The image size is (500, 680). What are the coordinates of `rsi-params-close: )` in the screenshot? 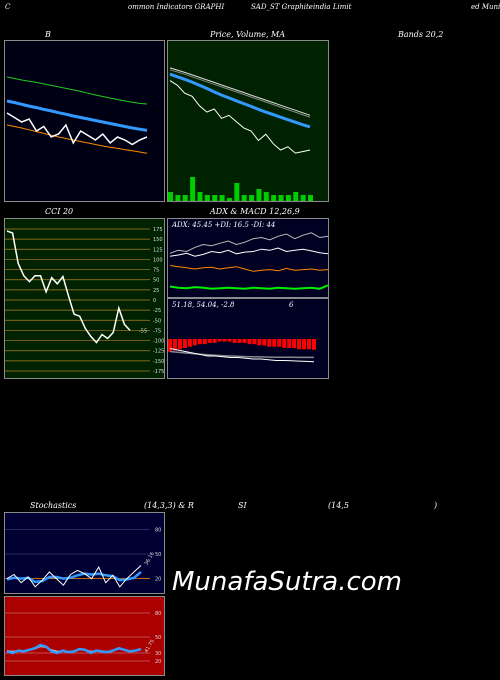 It's located at (436, 505).